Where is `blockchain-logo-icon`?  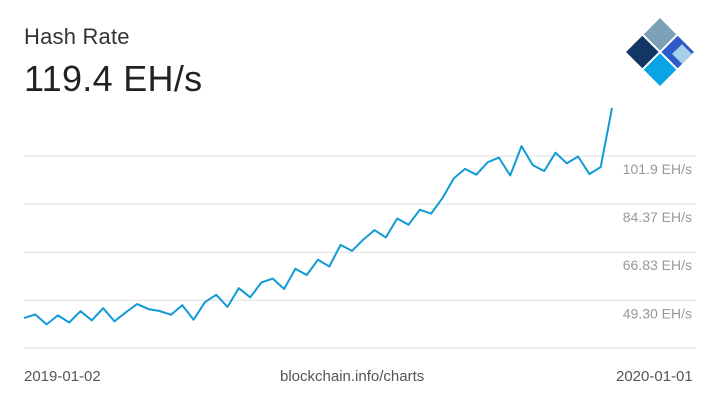 blockchain-logo-icon is located at coordinates (660, 52).